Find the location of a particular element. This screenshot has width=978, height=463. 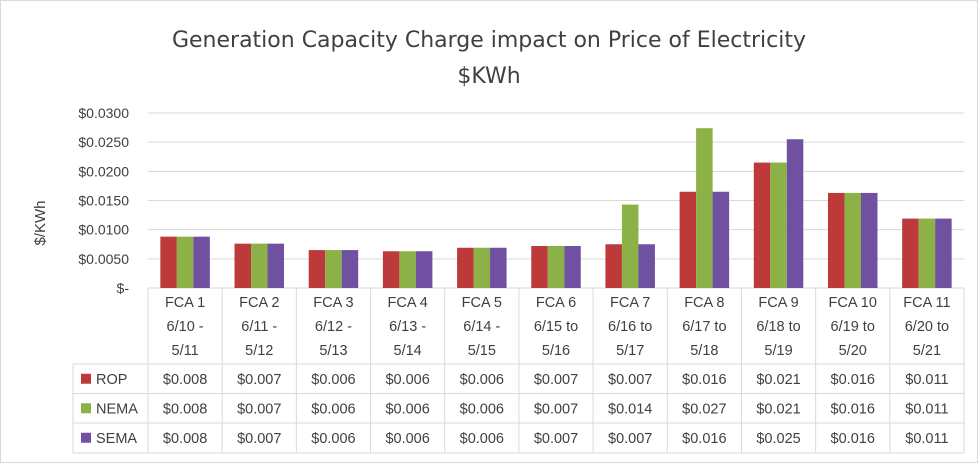

category-label: FCA 11 is located at coordinates (926, 303).